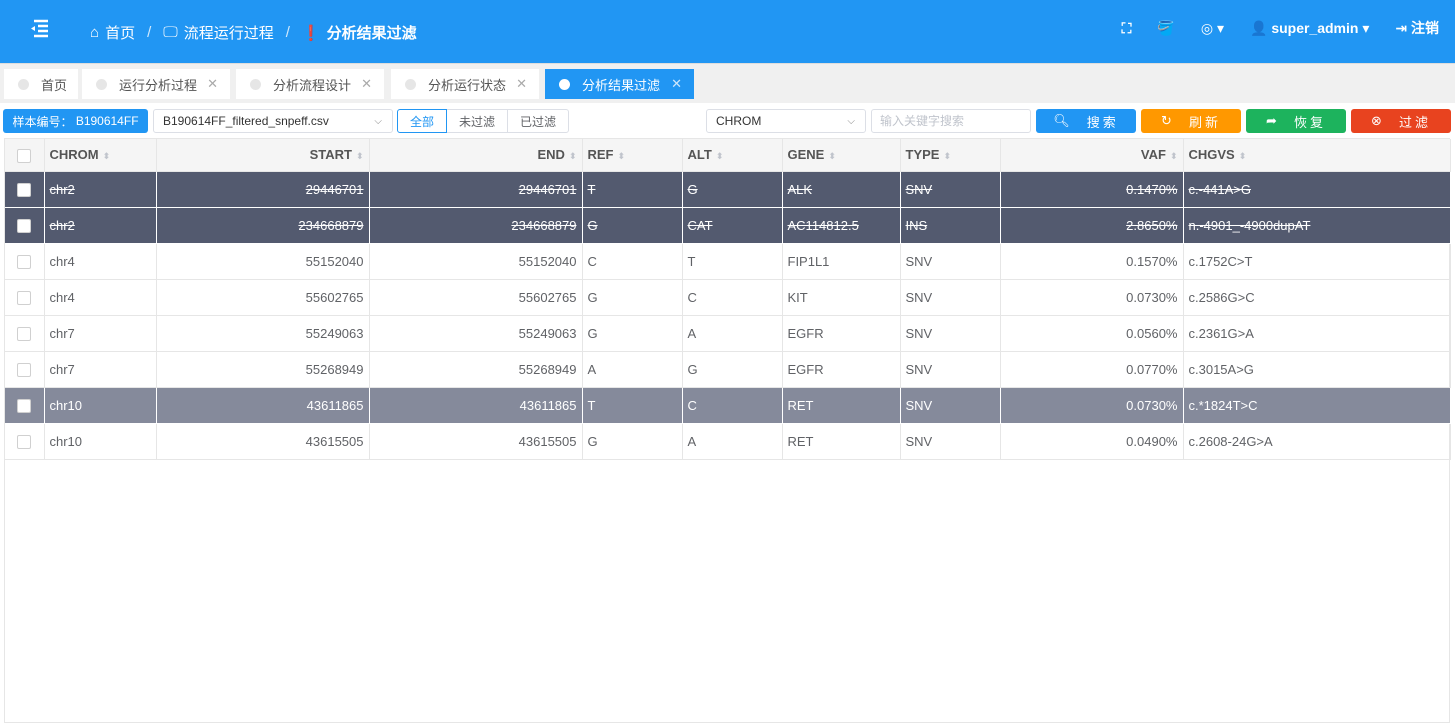  Describe the element at coordinates (1317, 225) in the screenshot. I see `cell-chgvs: n.-4901_-4900dupAT` at that location.